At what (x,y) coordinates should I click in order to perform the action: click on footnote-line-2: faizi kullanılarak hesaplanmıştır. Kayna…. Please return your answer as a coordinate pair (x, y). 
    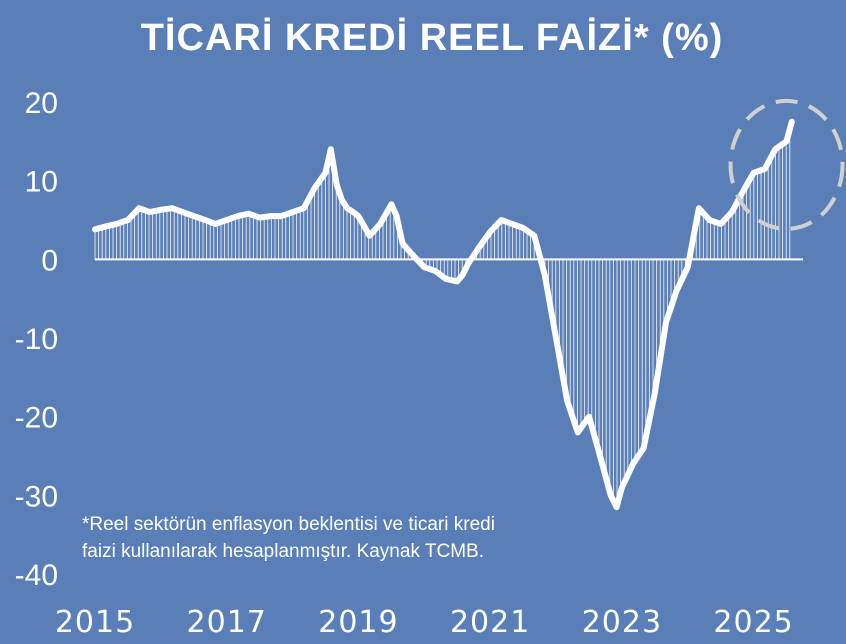
    Looking at the image, I should click on (283, 551).